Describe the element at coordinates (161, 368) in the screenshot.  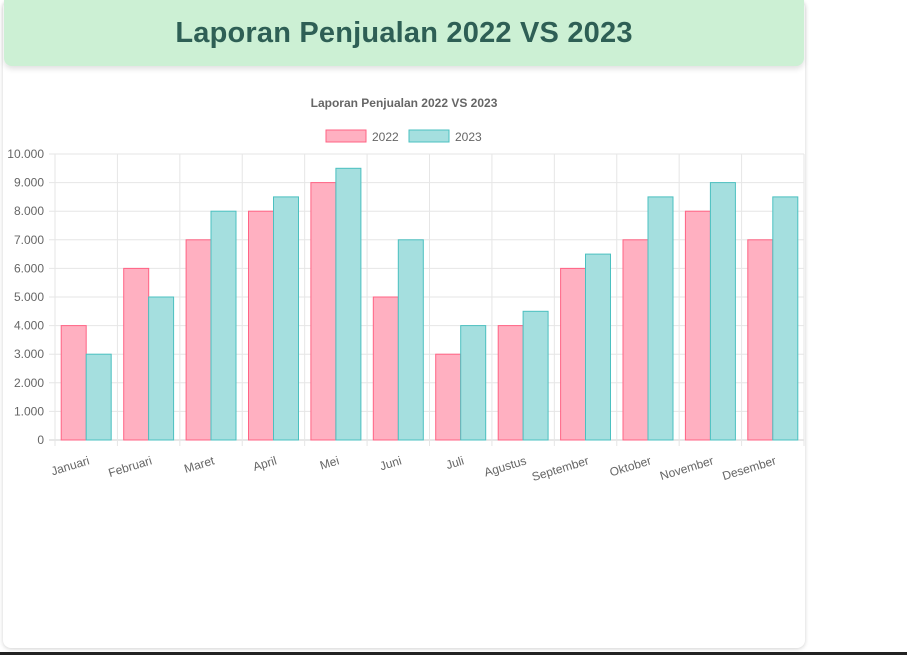
I see `bar-2023-februari` at that location.